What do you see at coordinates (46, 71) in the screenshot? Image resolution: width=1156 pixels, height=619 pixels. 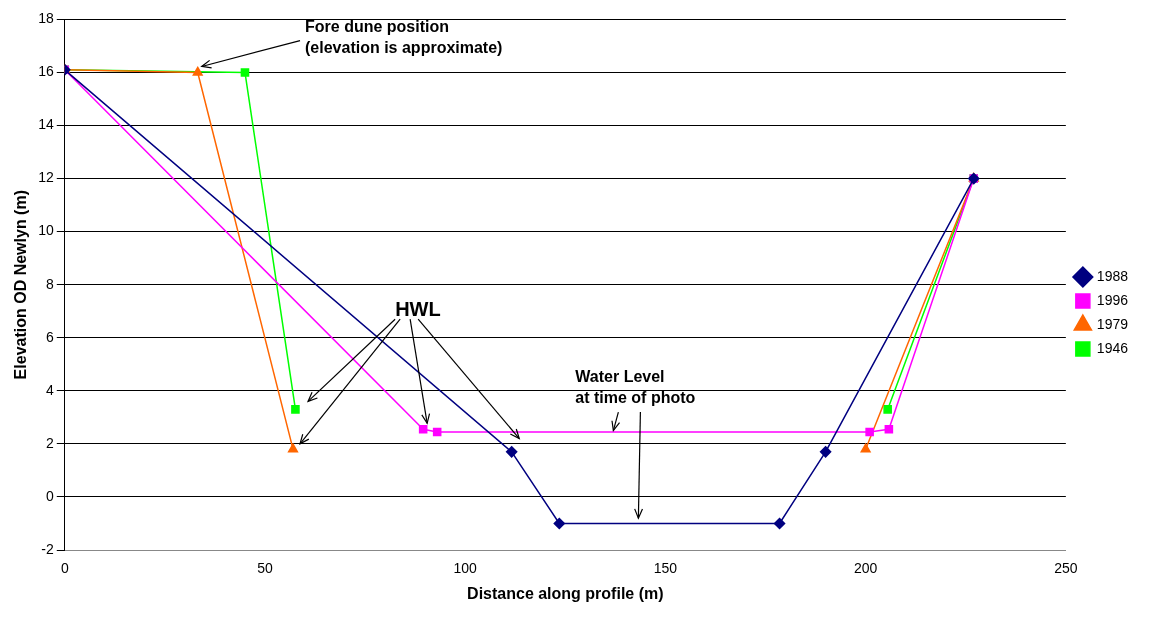 I see `y-tick-label: 16` at bounding box center [46, 71].